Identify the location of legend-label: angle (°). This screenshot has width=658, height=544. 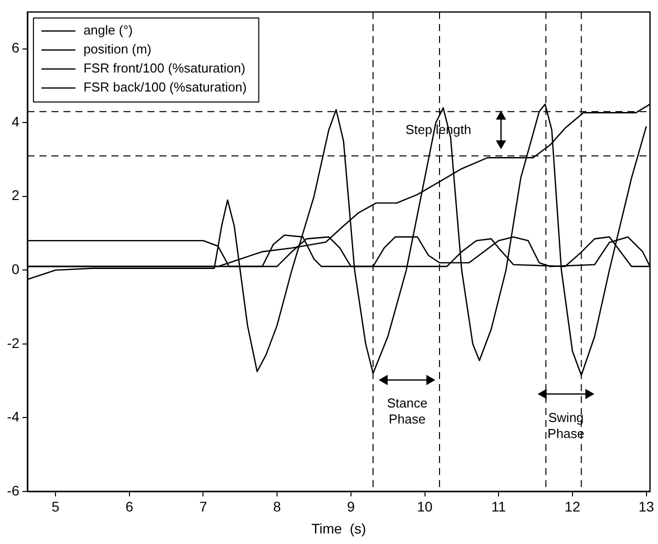
(108, 30).